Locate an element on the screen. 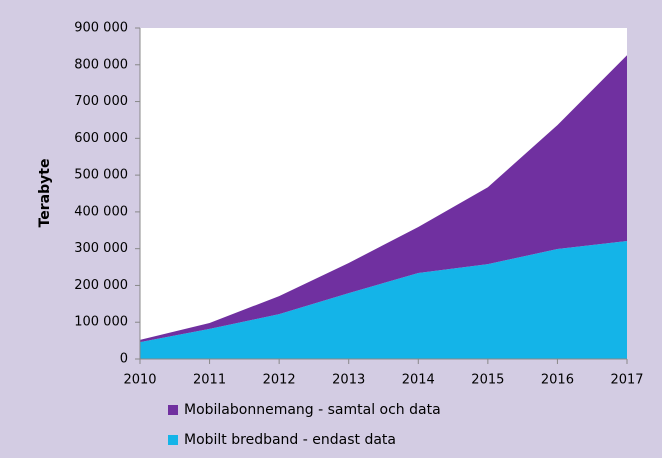  x-tick-label: 2012 is located at coordinates (279, 380).